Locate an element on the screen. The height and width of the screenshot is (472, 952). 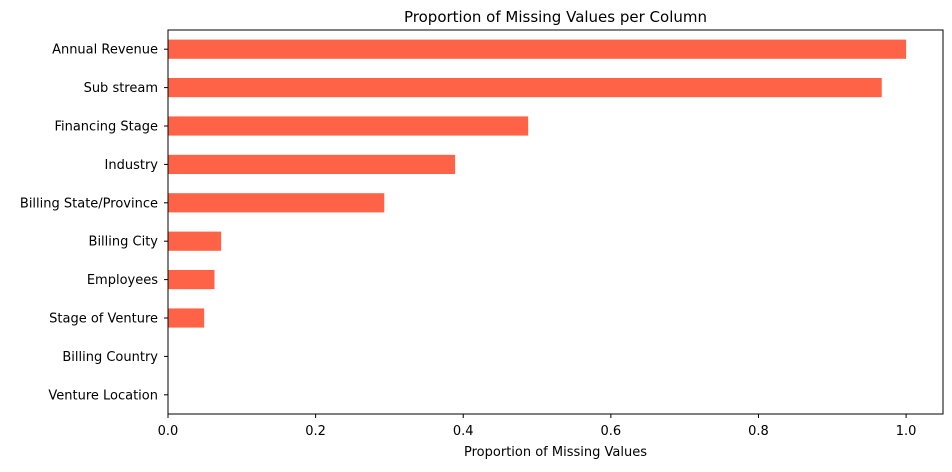
x-tick-label: 0.0 is located at coordinates (168, 431).